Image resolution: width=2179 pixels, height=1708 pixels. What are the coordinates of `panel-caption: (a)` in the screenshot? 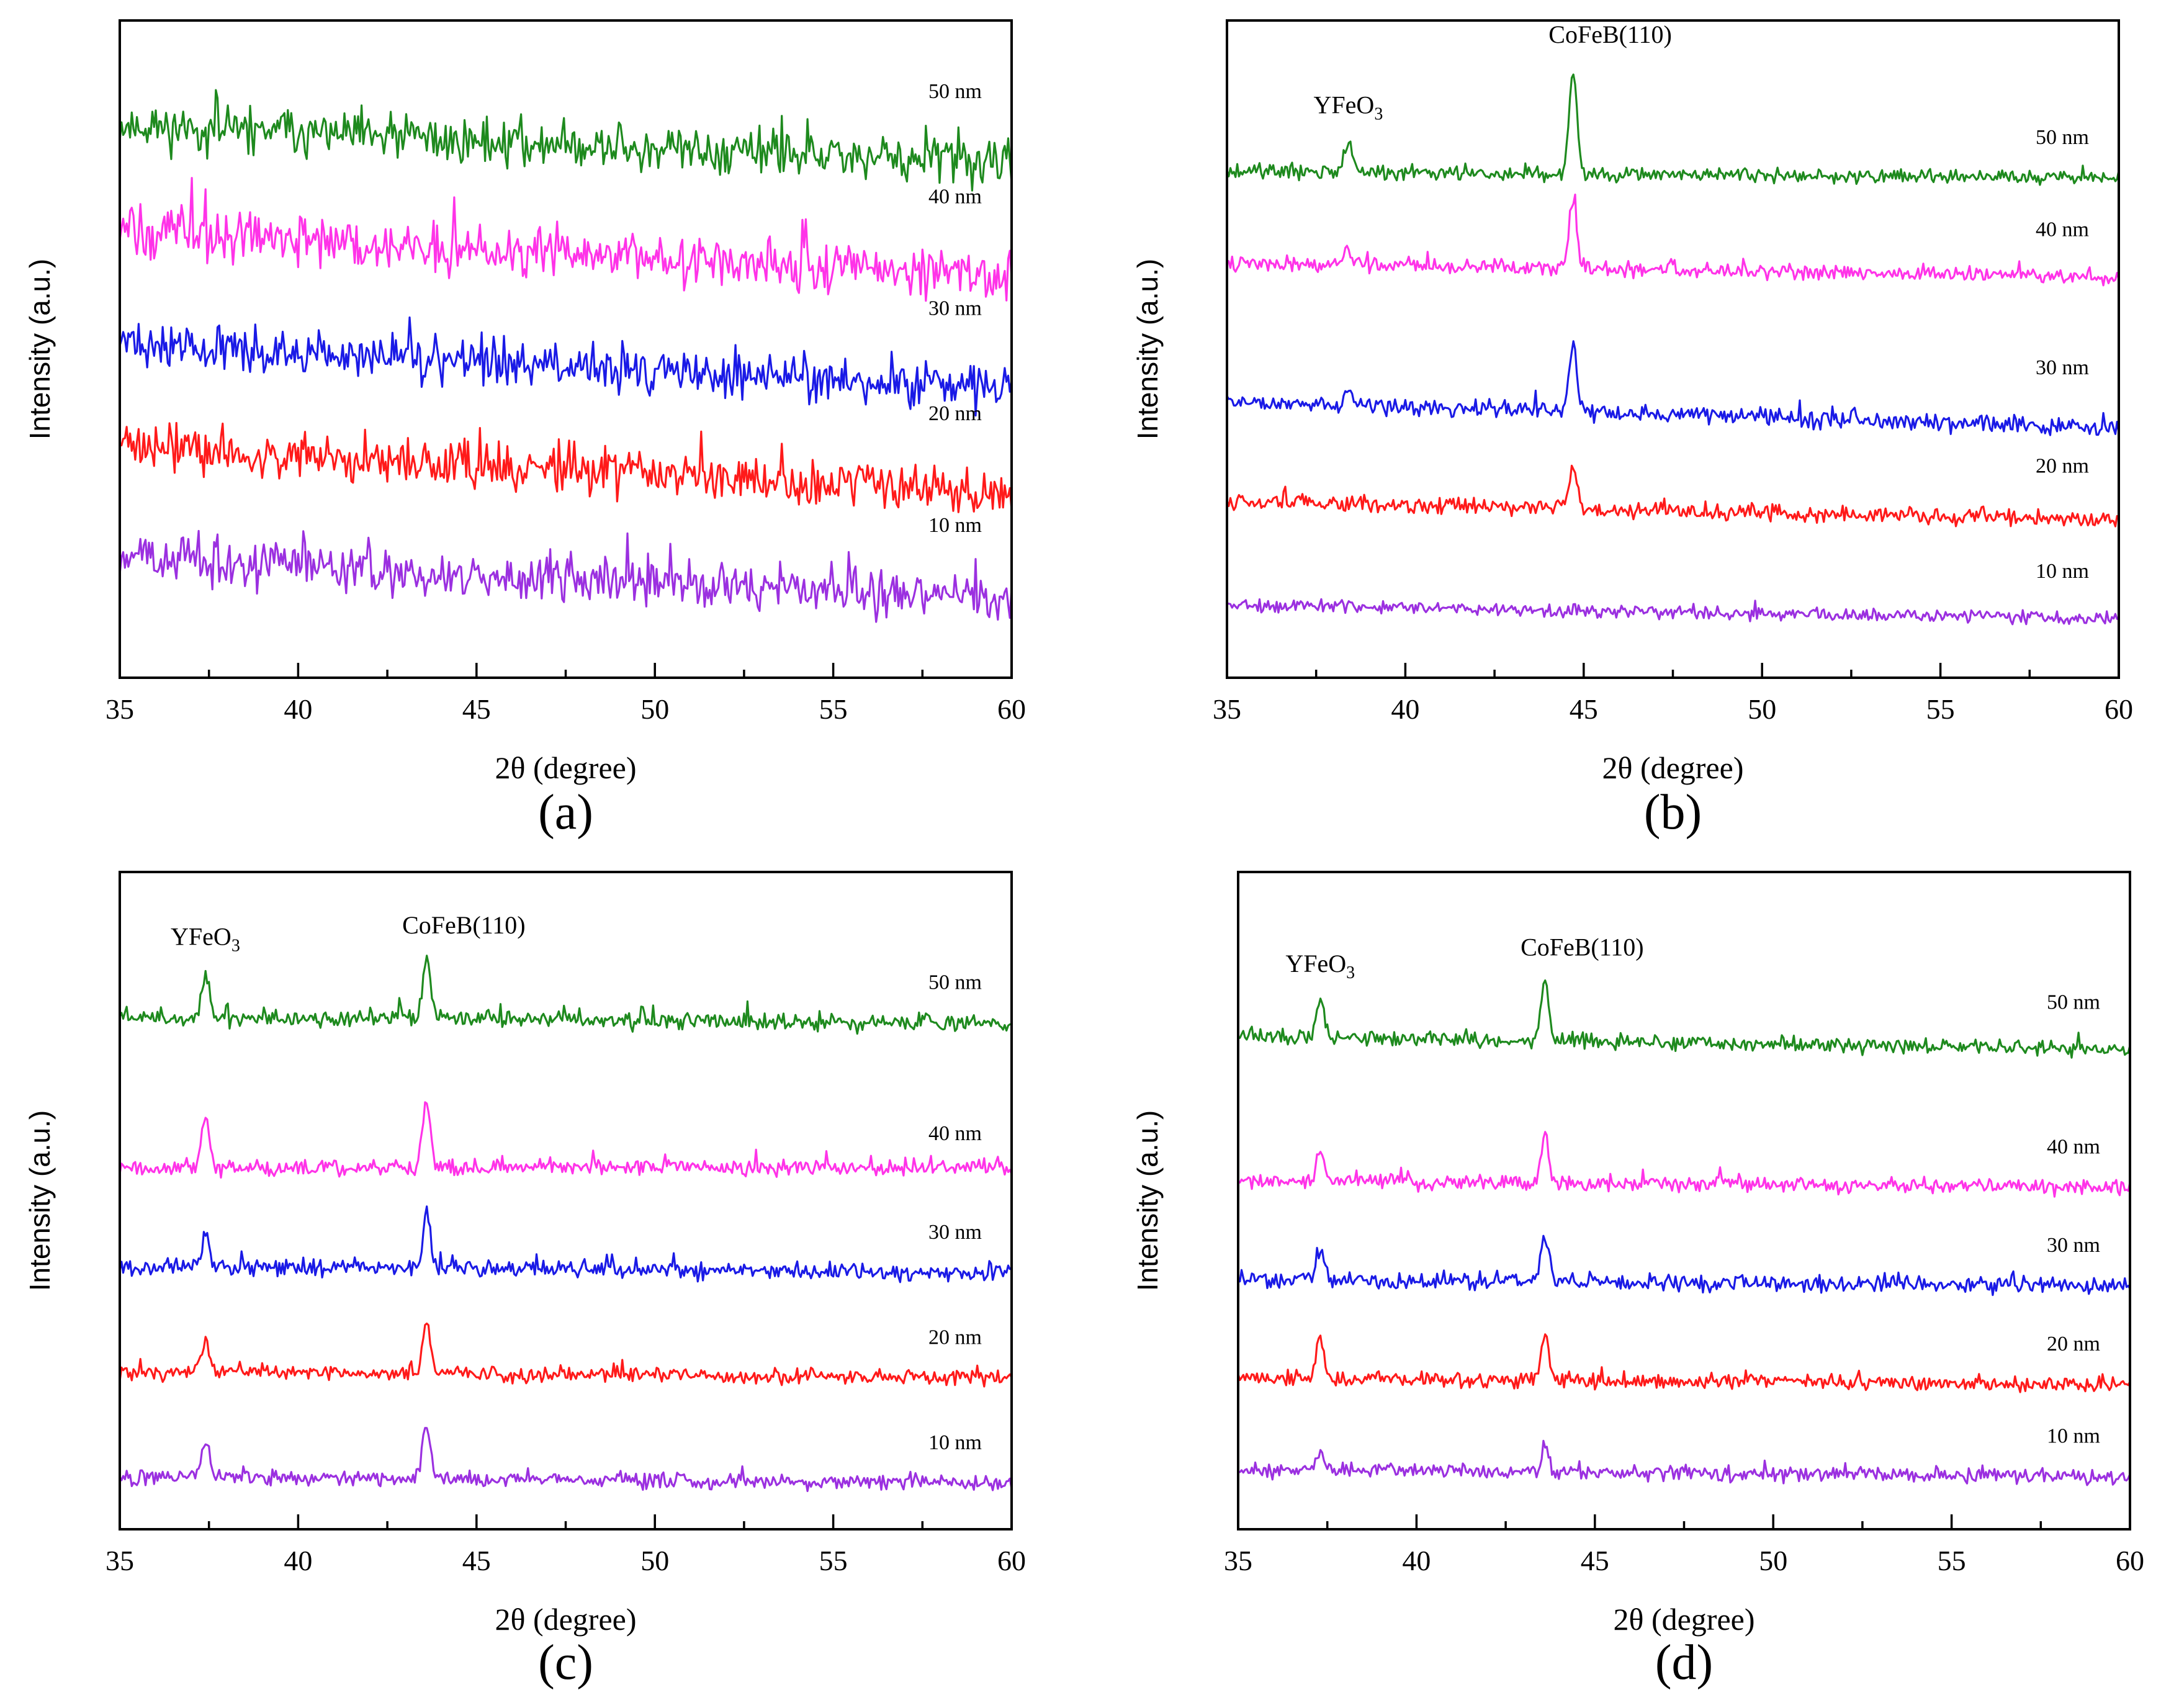 It's located at (565, 812).